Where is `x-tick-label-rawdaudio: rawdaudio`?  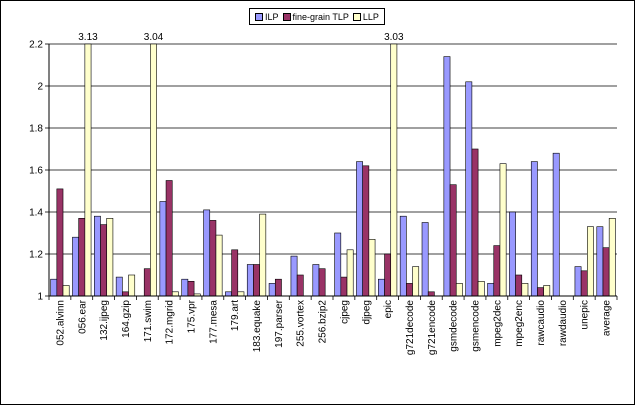
x-tick-label-rawdaudio: rawdaudio is located at coordinates (563, 323).